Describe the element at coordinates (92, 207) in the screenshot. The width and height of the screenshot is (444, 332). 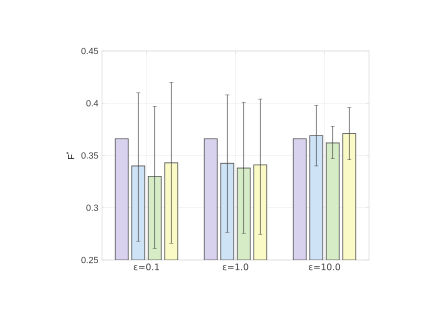
I see `y-tick-label: 0.3` at that location.